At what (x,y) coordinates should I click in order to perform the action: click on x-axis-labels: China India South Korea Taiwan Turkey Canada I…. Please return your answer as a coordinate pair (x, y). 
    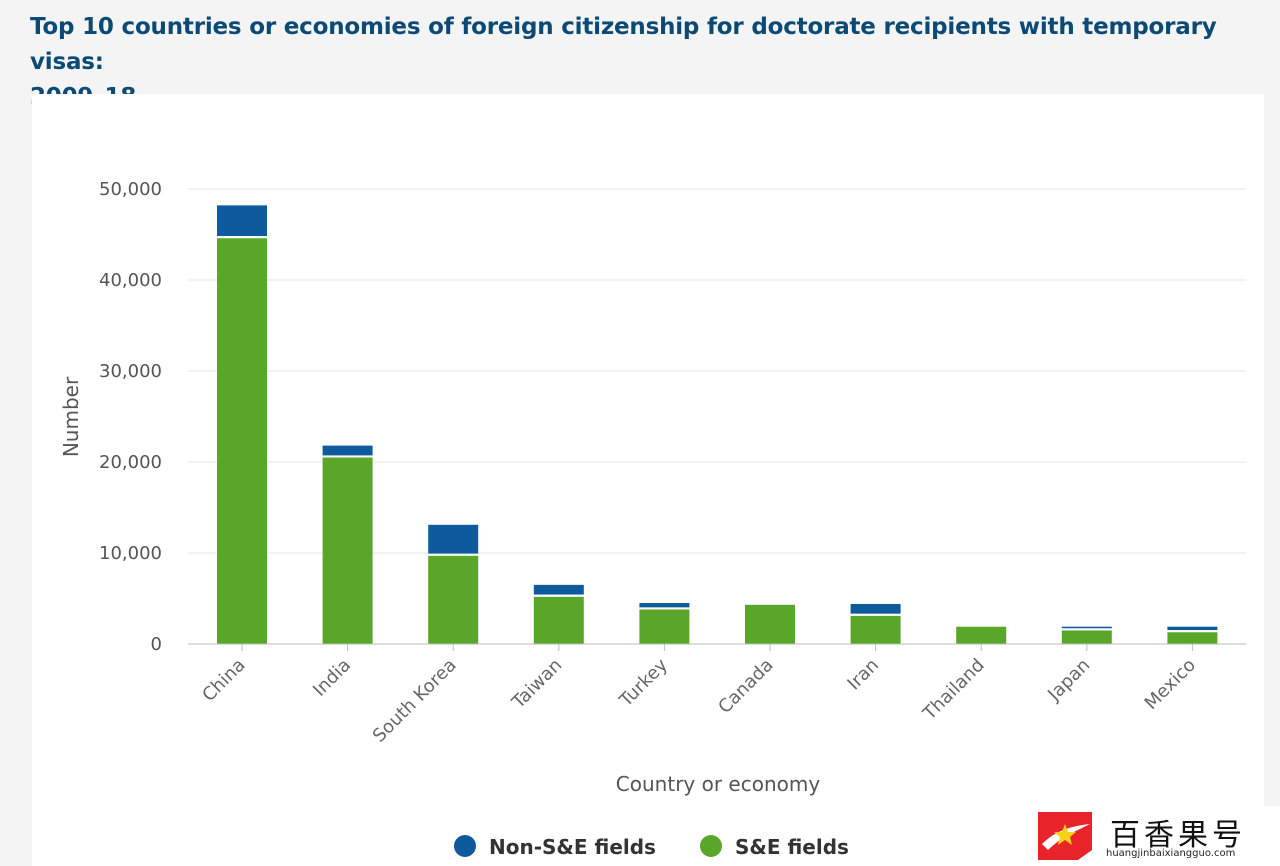
    Looking at the image, I should click on (699, 695).